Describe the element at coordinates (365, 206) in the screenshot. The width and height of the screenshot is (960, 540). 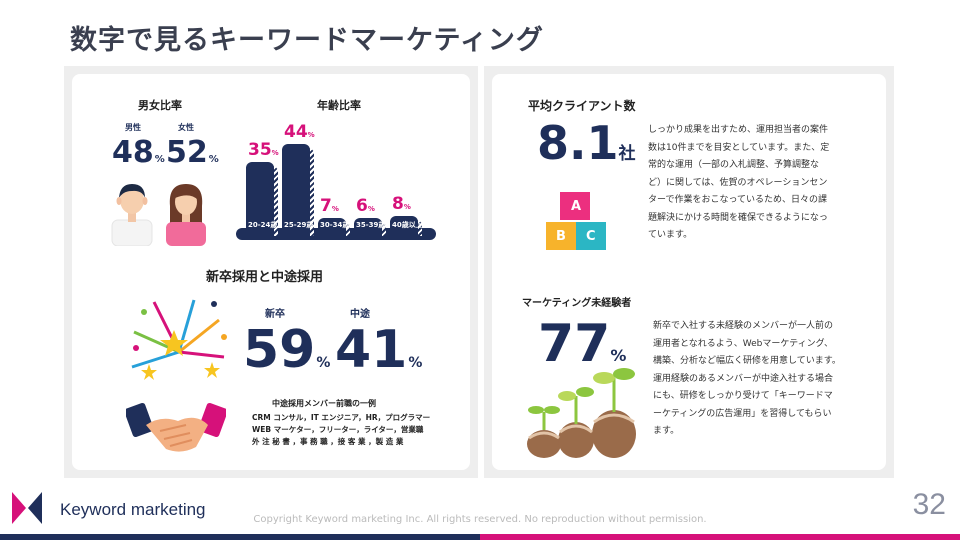
I see `age-bar-value: 6%` at that location.